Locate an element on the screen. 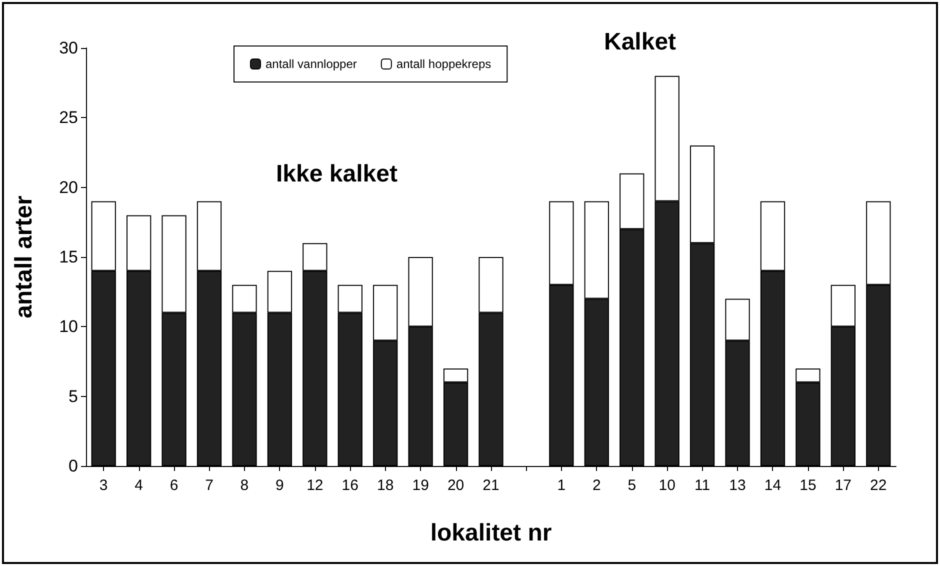  x-tick-label: 2 is located at coordinates (596, 485).